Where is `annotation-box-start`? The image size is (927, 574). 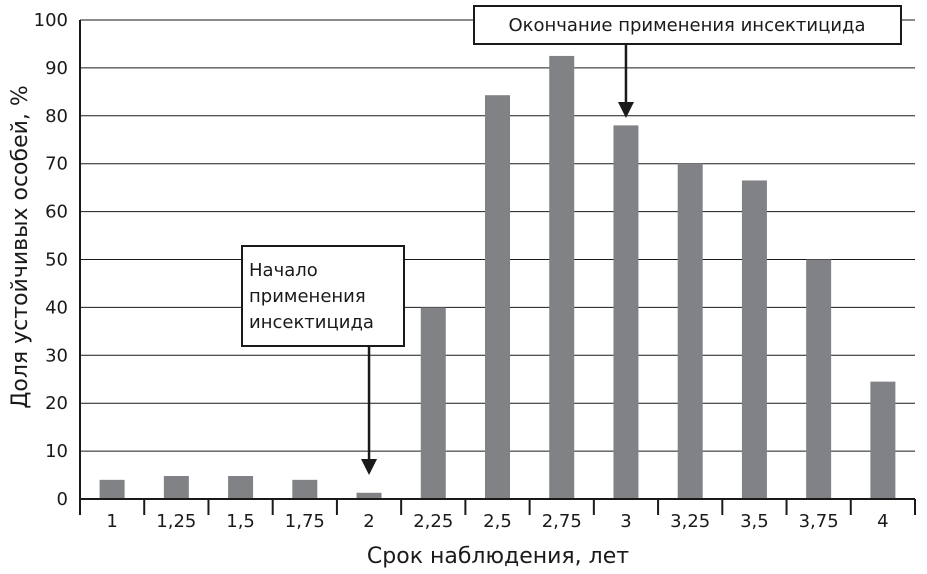
annotation-box-start is located at coordinates (323, 296).